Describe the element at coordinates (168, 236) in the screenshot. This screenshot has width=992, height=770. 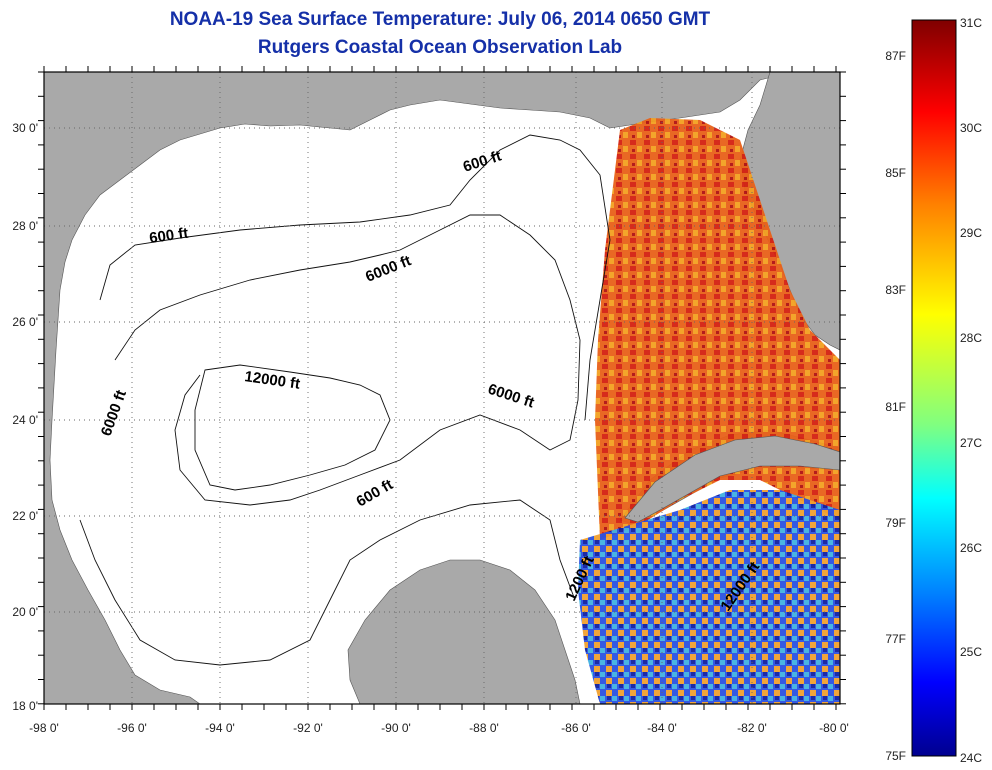
I see `contour-label: 600 ft` at that location.